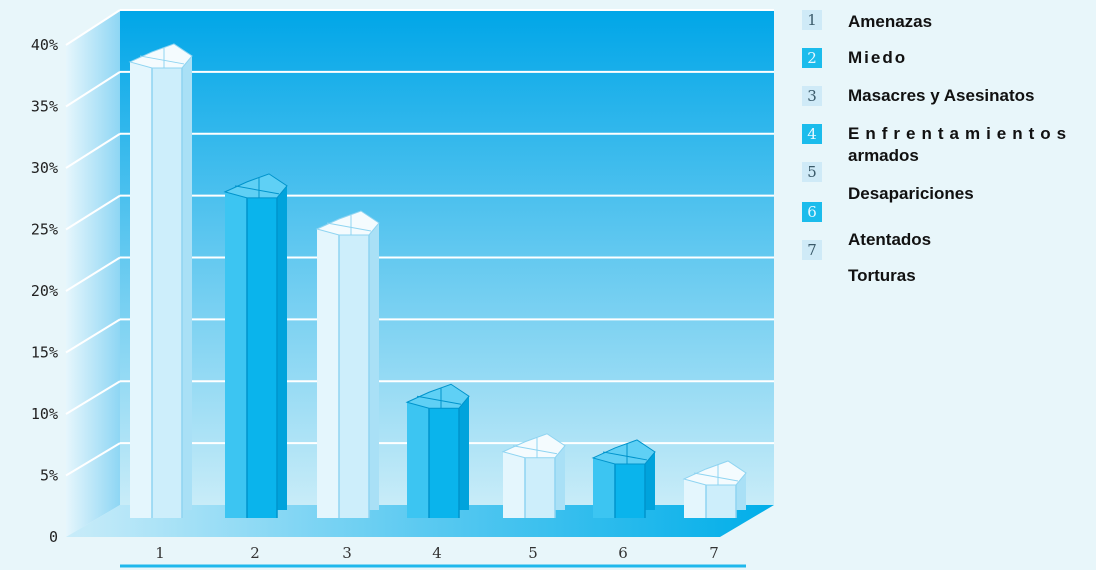 This screenshot has height=570, width=1096. I want to click on y-tick-label: 40%, so click(44, 45).